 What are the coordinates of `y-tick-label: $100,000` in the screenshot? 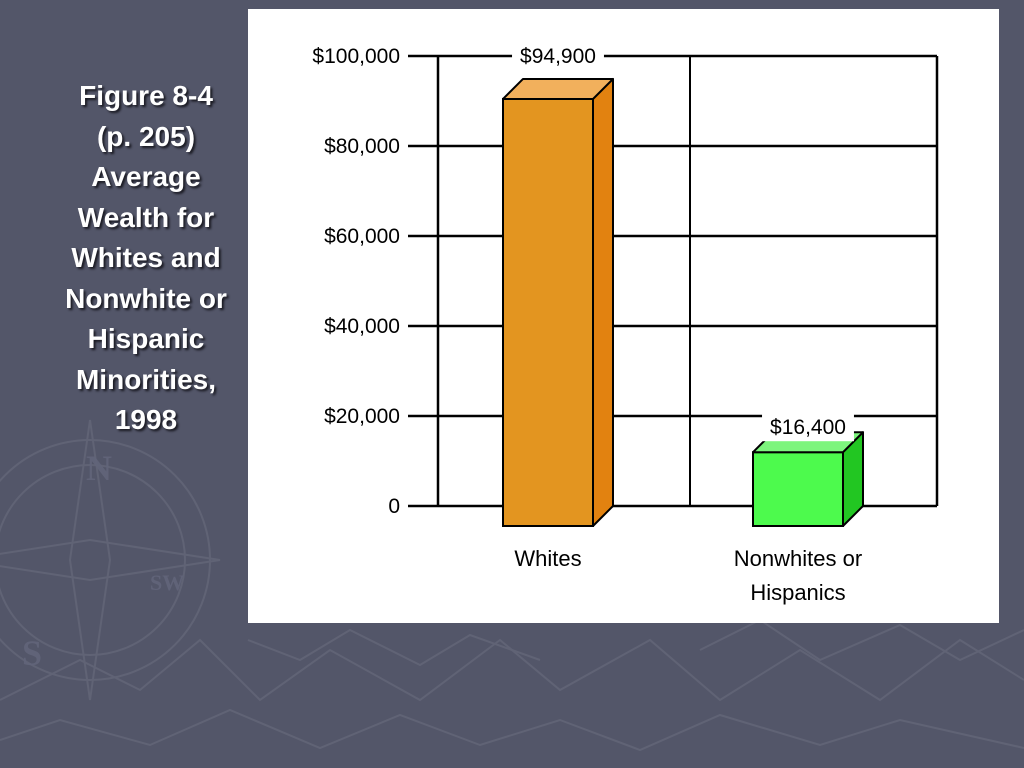 It's located at (356, 56).